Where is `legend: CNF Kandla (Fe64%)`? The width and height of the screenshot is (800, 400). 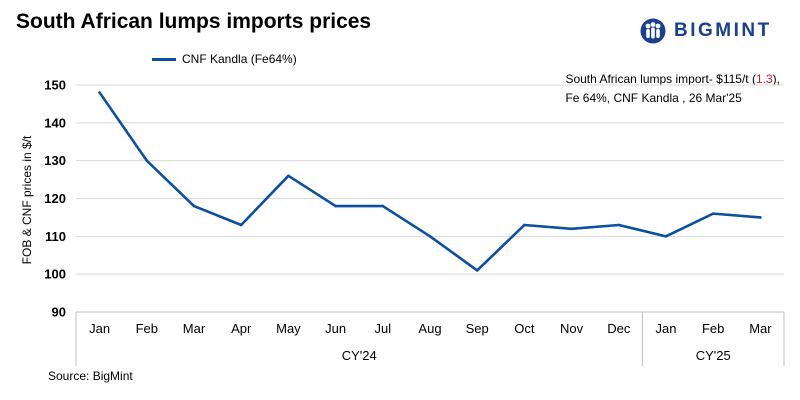
legend: CNF Kandla (Fe64%) is located at coordinates (224, 59).